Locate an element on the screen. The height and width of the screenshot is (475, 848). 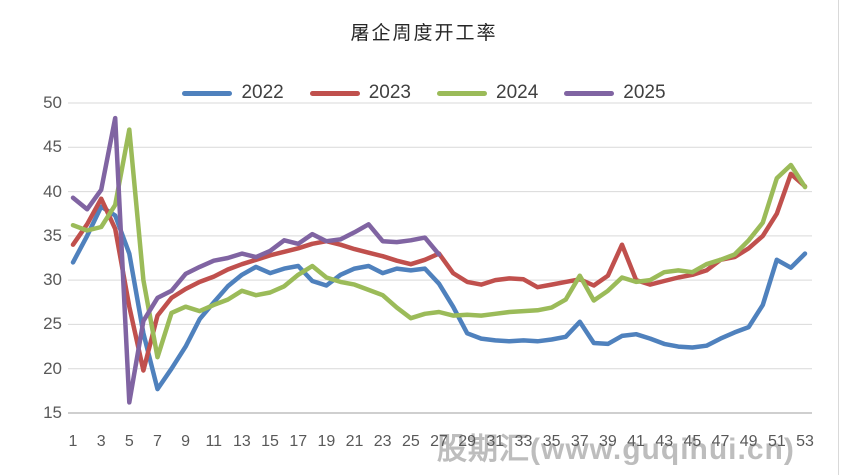
x-tick-label: 9 is located at coordinates (186, 441).